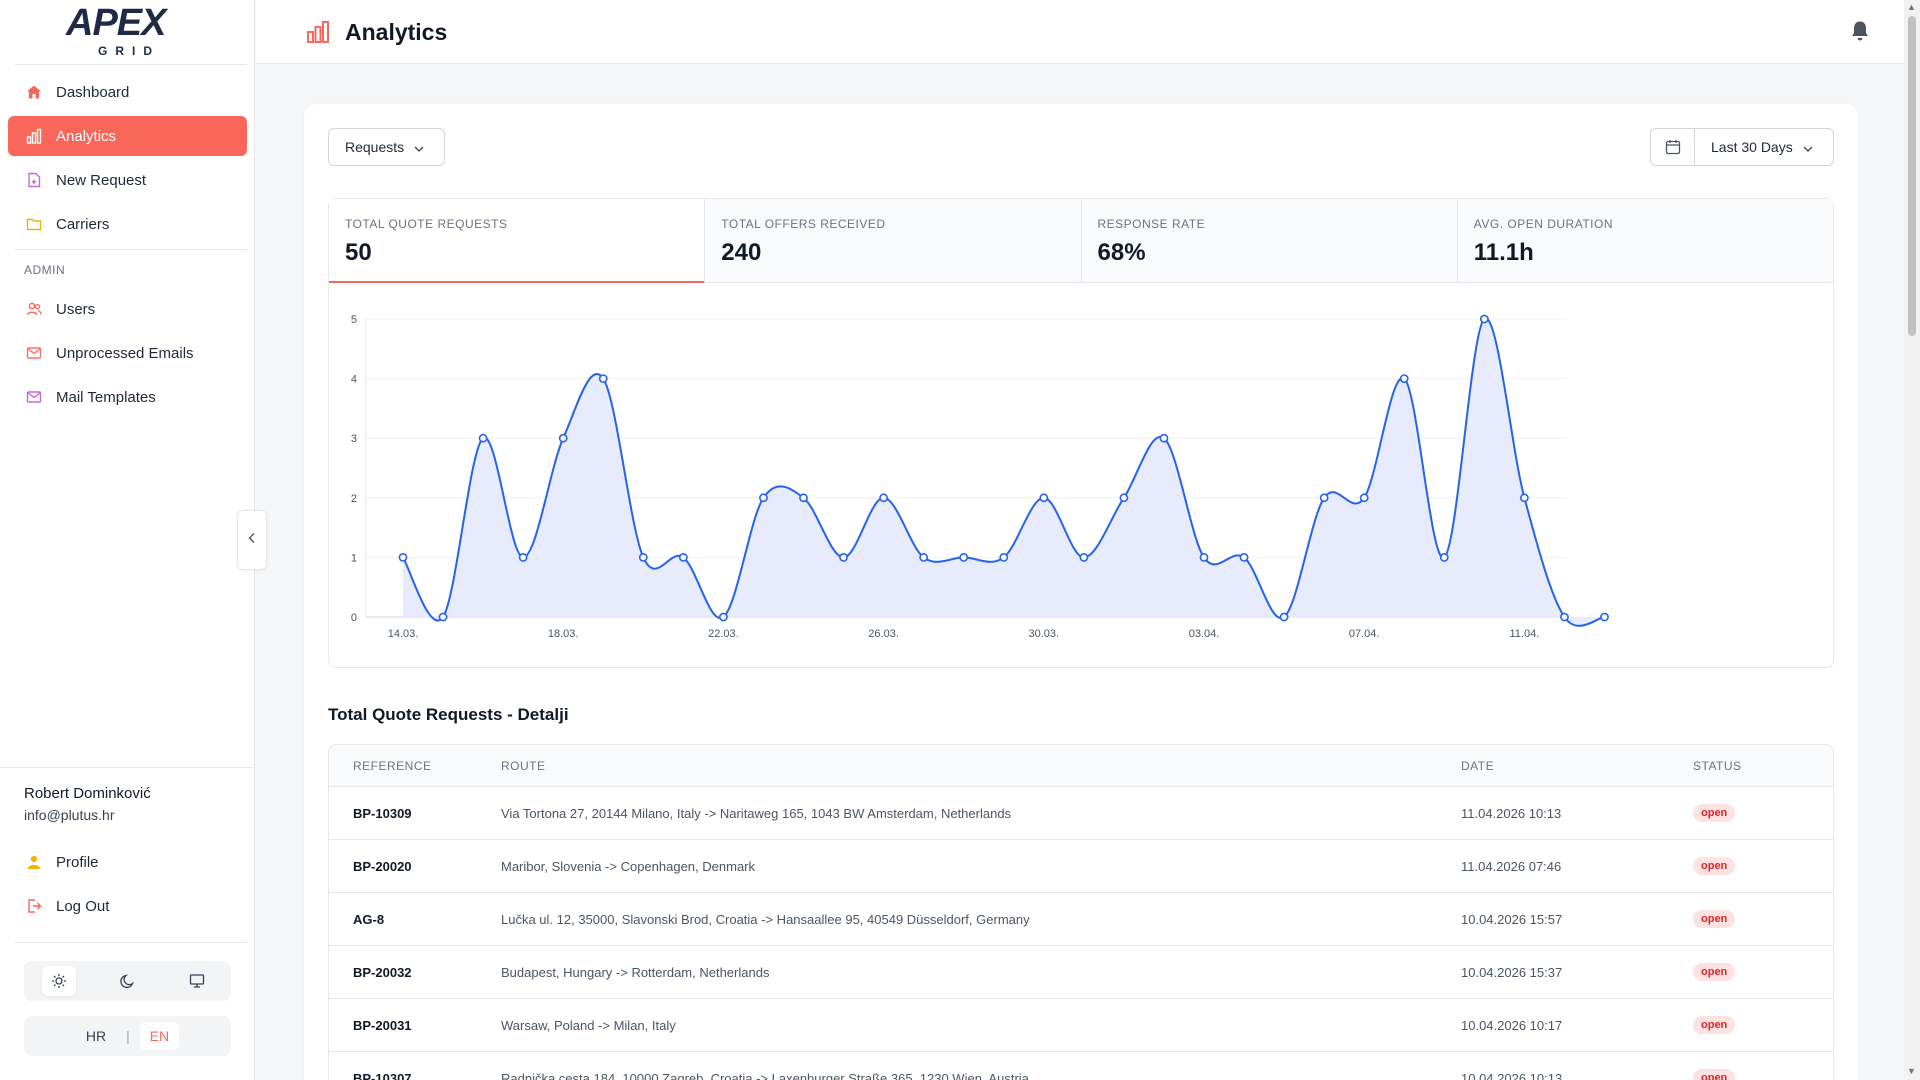 The height and width of the screenshot is (1080, 1920). What do you see at coordinates (382, 1075) in the screenshot?
I see `row-reference: BP-10307` at bounding box center [382, 1075].